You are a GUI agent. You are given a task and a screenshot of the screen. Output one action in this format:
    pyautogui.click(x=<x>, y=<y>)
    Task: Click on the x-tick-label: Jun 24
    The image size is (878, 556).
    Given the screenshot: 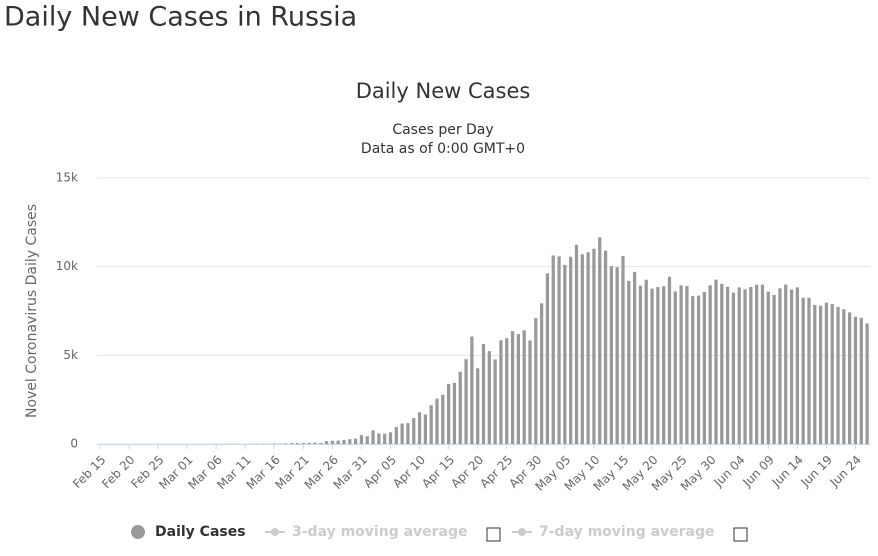 What is the action you would take?
    pyautogui.click(x=845, y=471)
    